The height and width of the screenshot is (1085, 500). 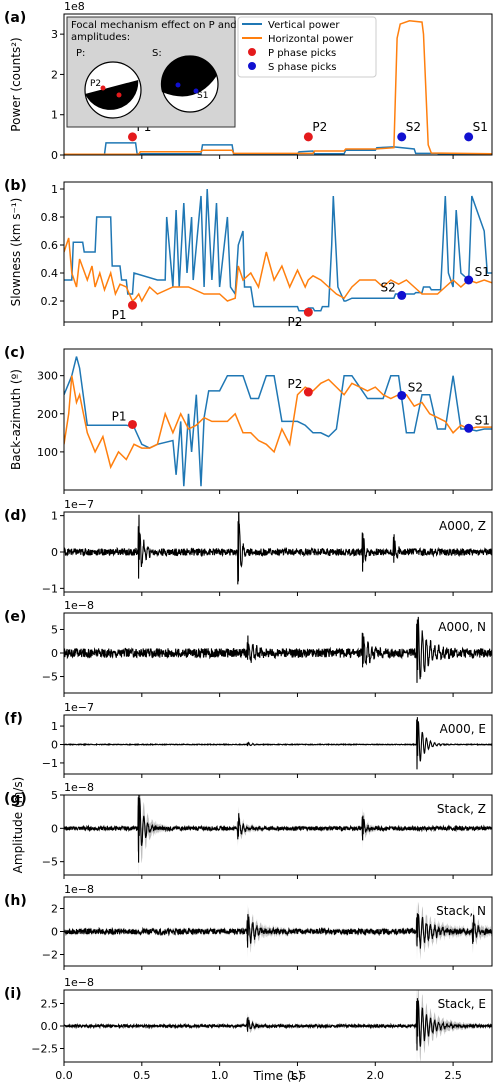 I want to click on panel-letter: (f), so click(x=13, y=719).